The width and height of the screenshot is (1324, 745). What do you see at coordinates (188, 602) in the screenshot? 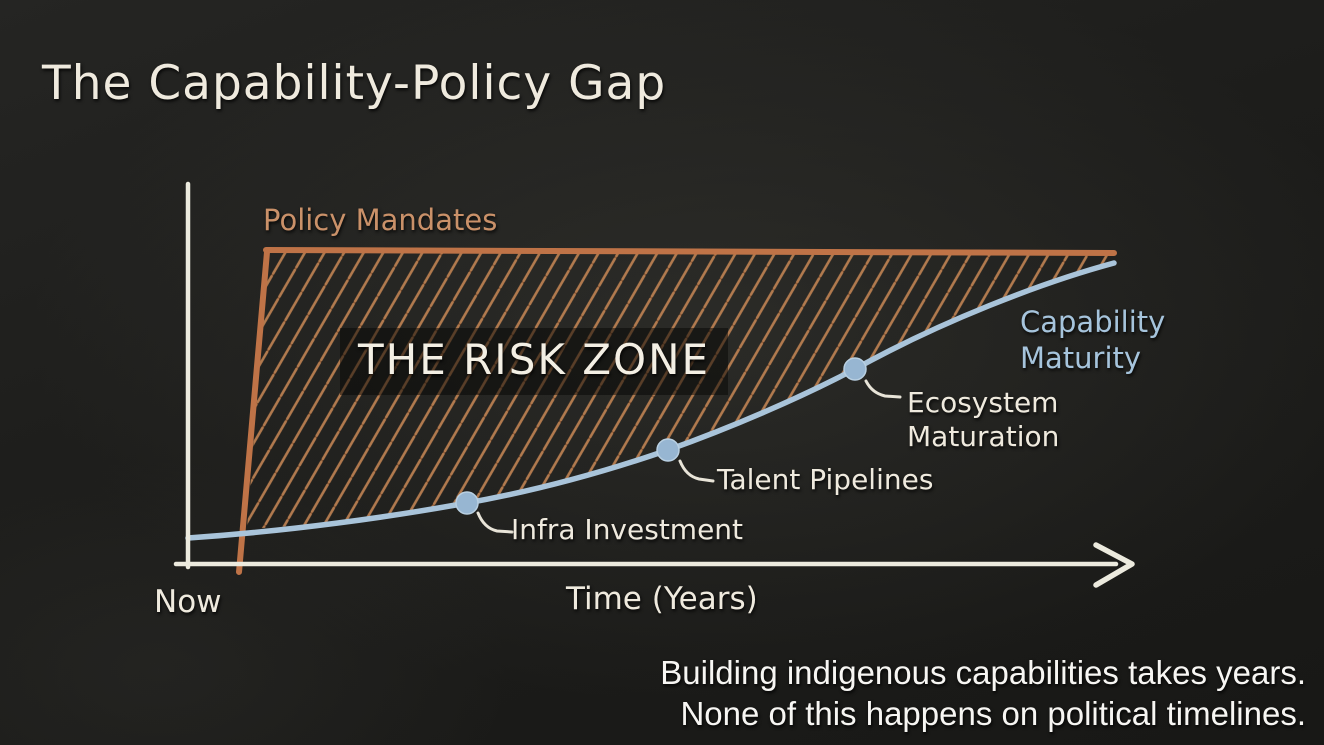
I see `x-origin-label: Now` at bounding box center [188, 602].